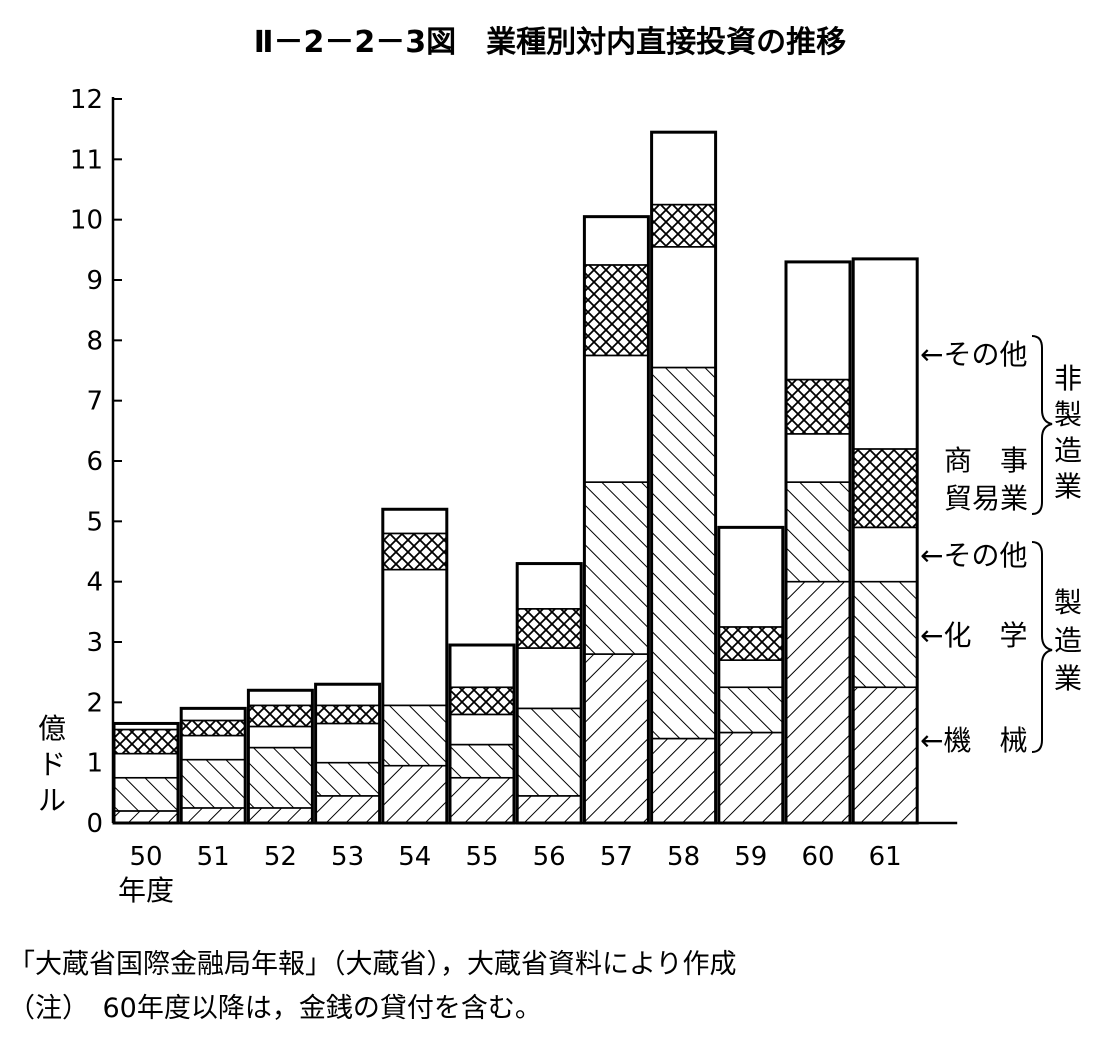 Image resolution: width=1097 pixels, height=1041 pixels. What do you see at coordinates (1042, 647) in the screenshot?
I see `legend-brace-mfg` at bounding box center [1042, 647].